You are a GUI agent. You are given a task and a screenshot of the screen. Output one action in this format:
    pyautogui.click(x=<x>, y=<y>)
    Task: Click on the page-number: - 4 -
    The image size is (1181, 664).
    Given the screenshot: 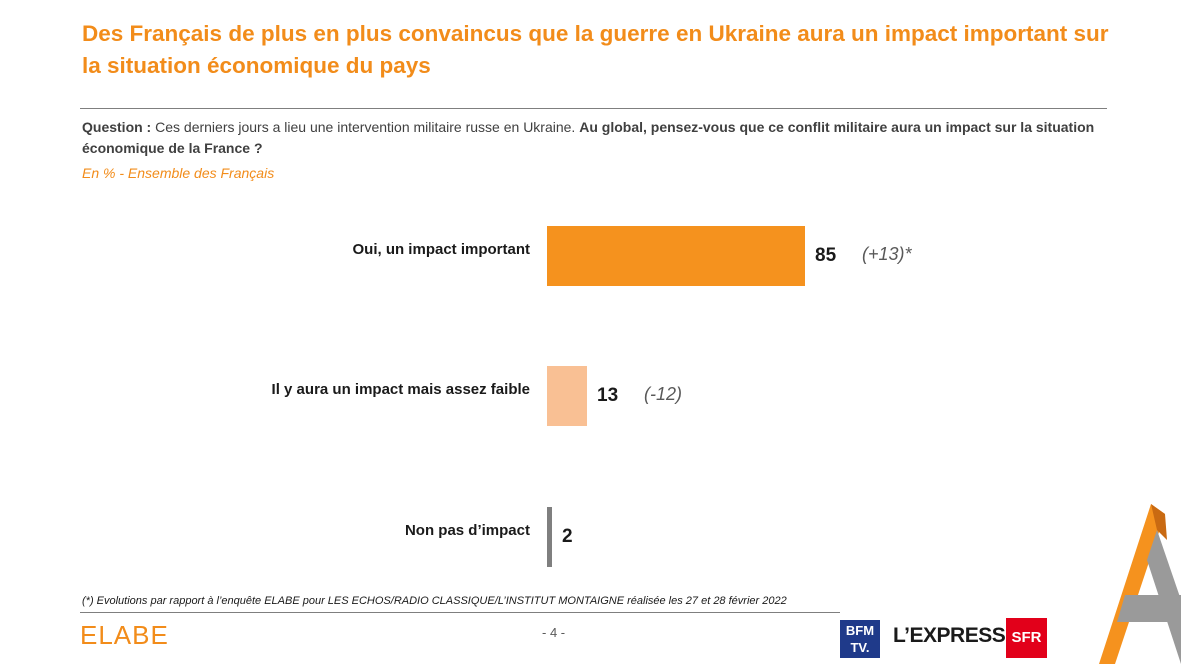 What is the action you would take?
    pyautogui.click(x=554, y=632)
    